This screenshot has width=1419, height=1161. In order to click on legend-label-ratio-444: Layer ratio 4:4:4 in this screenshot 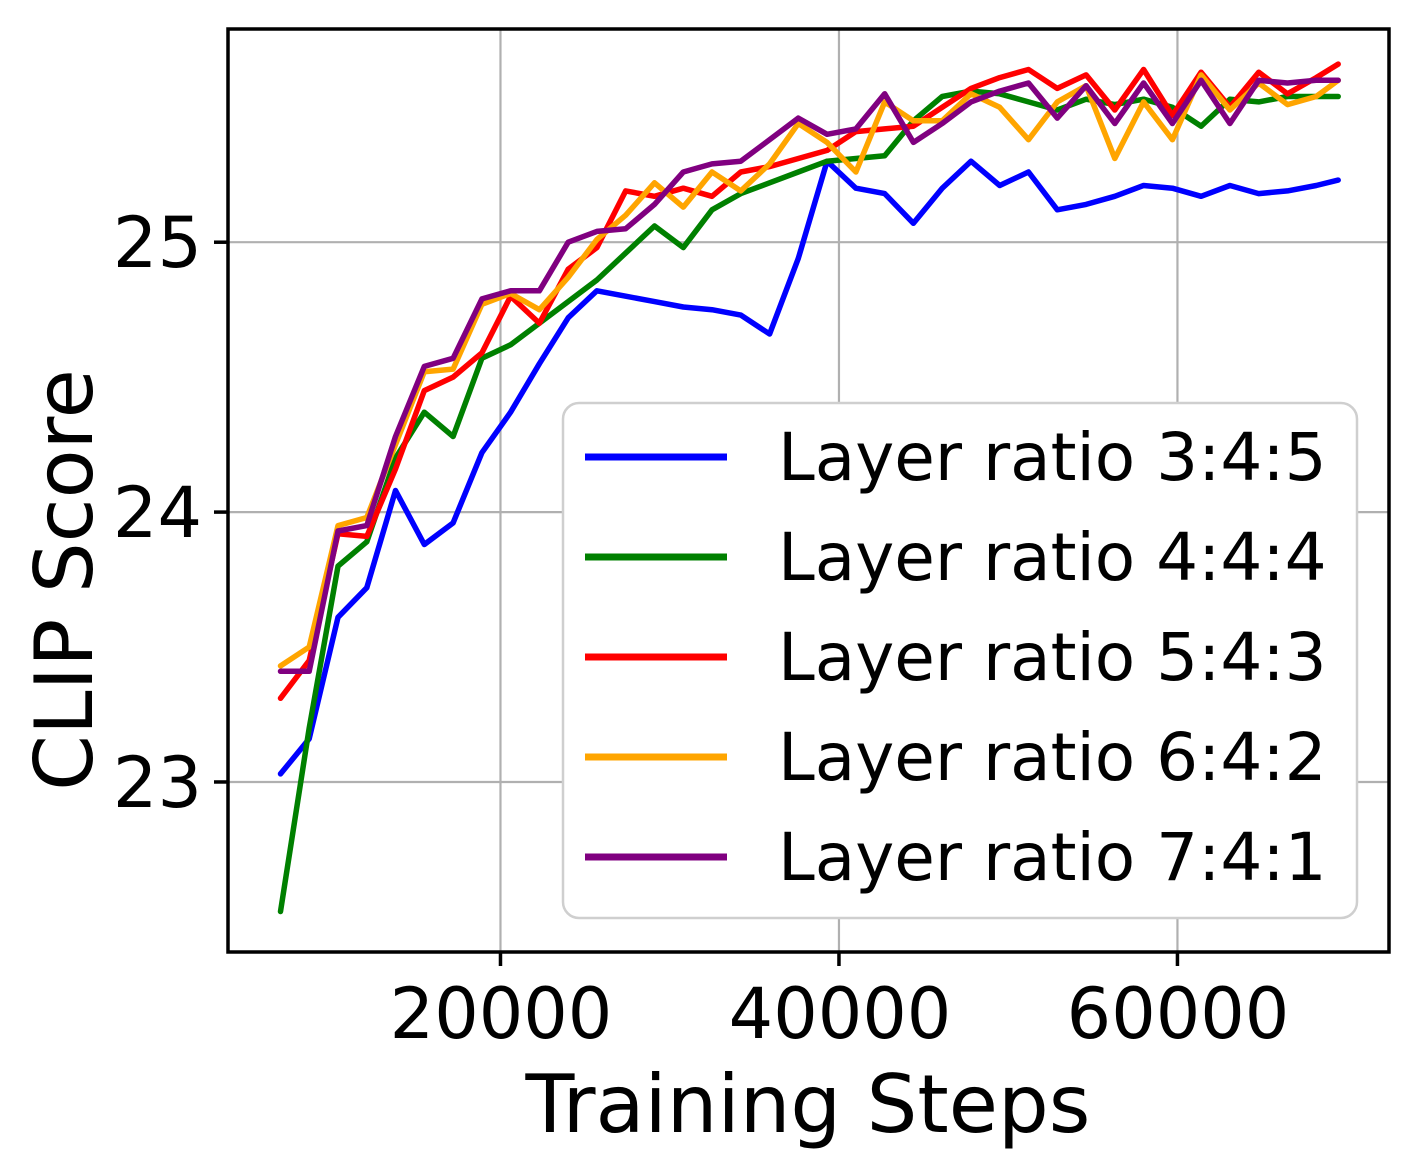, I will do `click(1052, 557)`.